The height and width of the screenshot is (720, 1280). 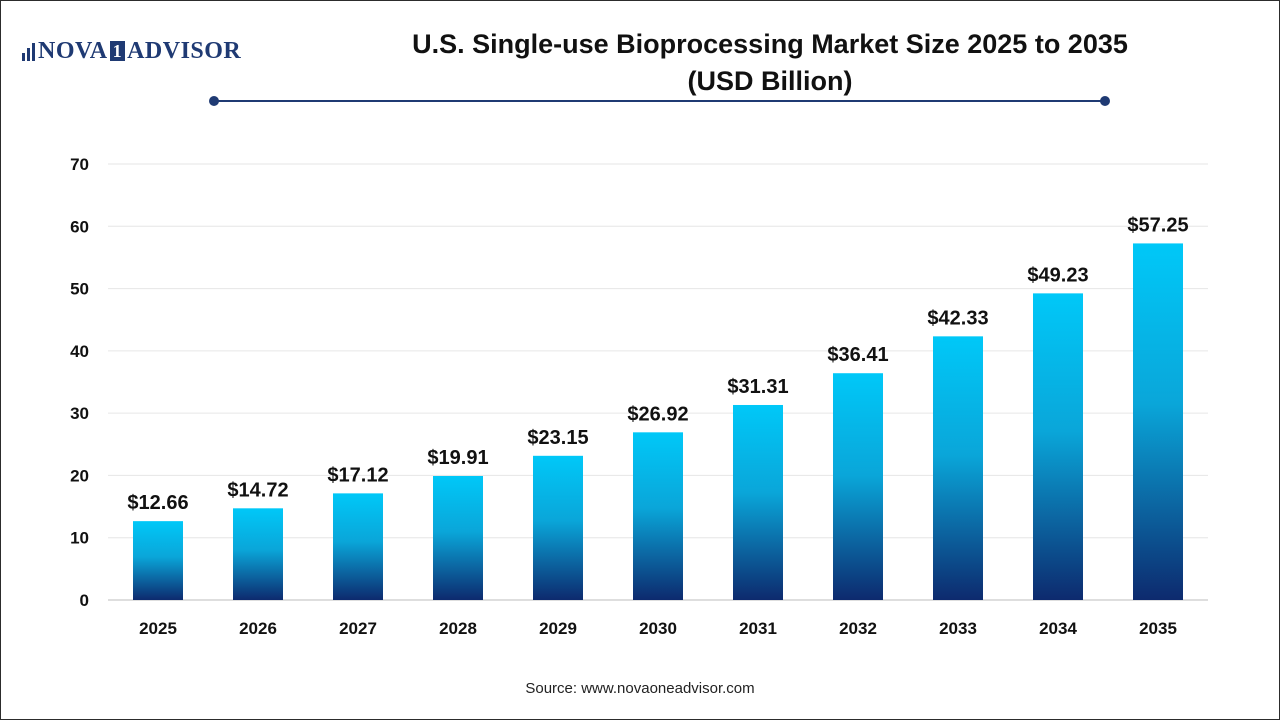 I want to click on data-label: $17.12, so click(x=357, y=475).